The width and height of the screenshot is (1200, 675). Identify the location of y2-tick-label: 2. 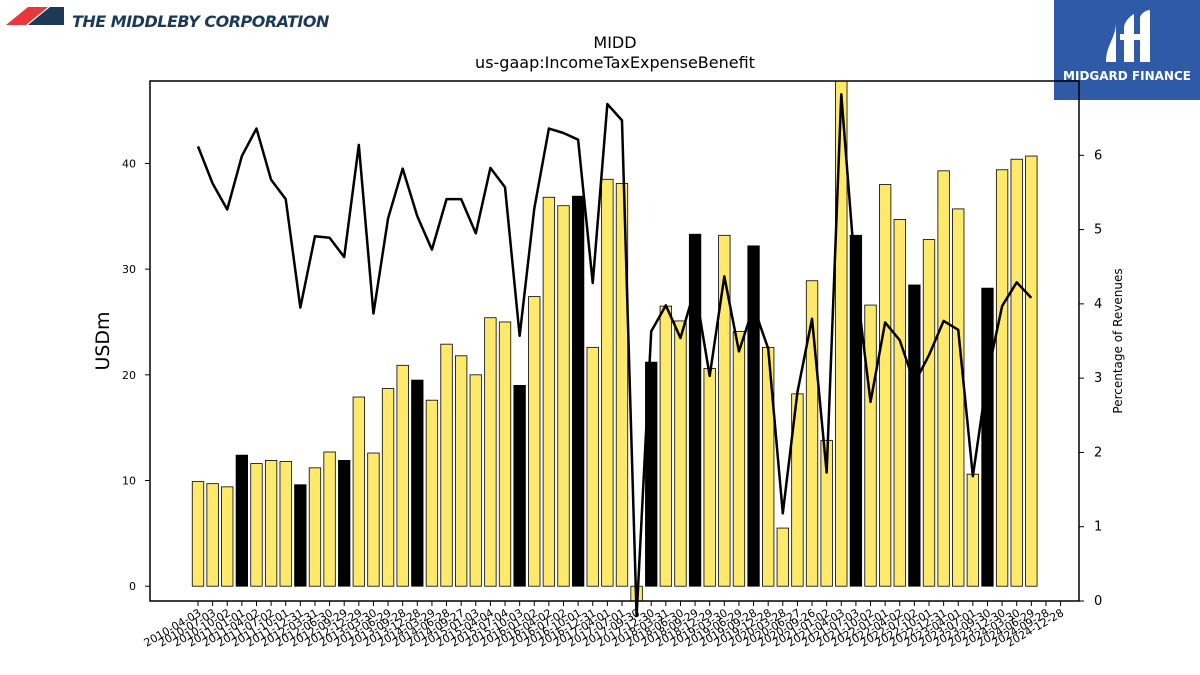
(1098, 452).